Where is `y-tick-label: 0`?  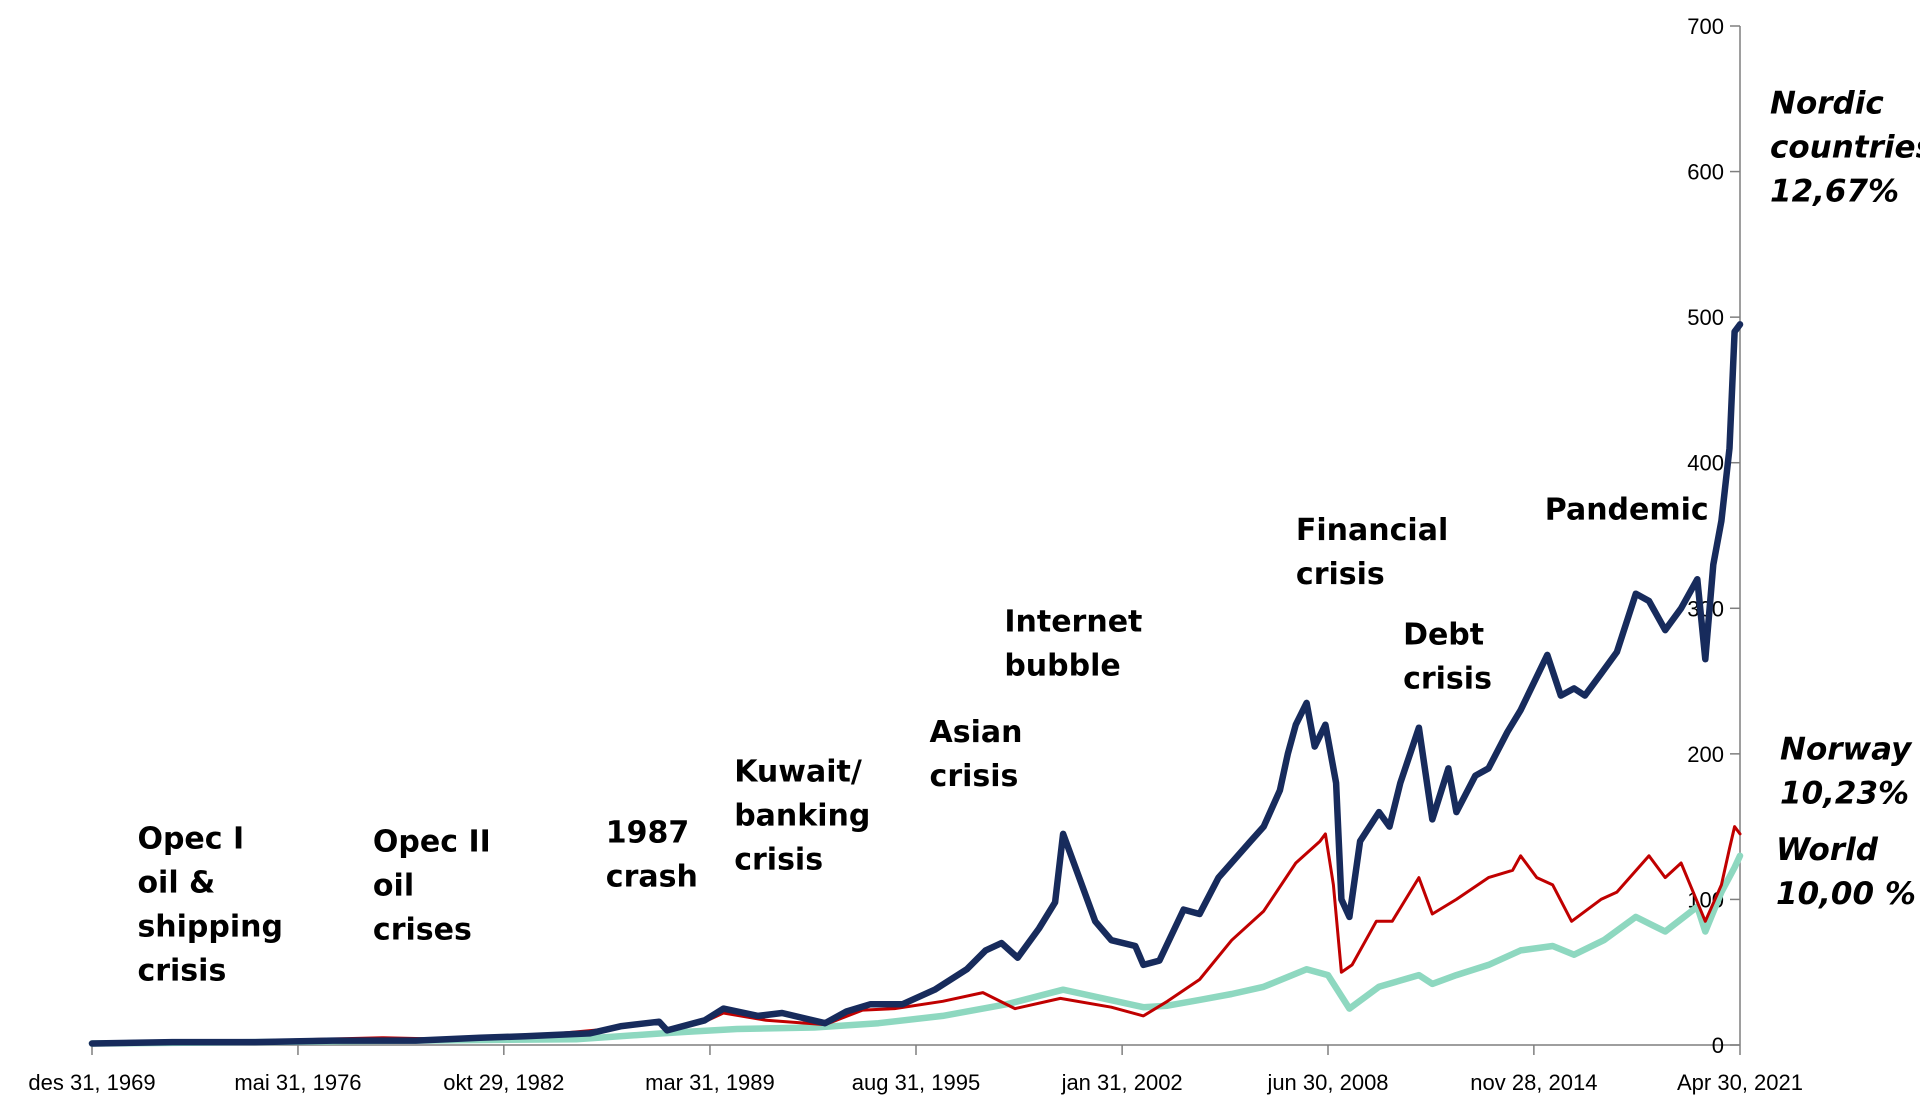
y-tick-label: 0 is located at coordinates (1718, 1045).